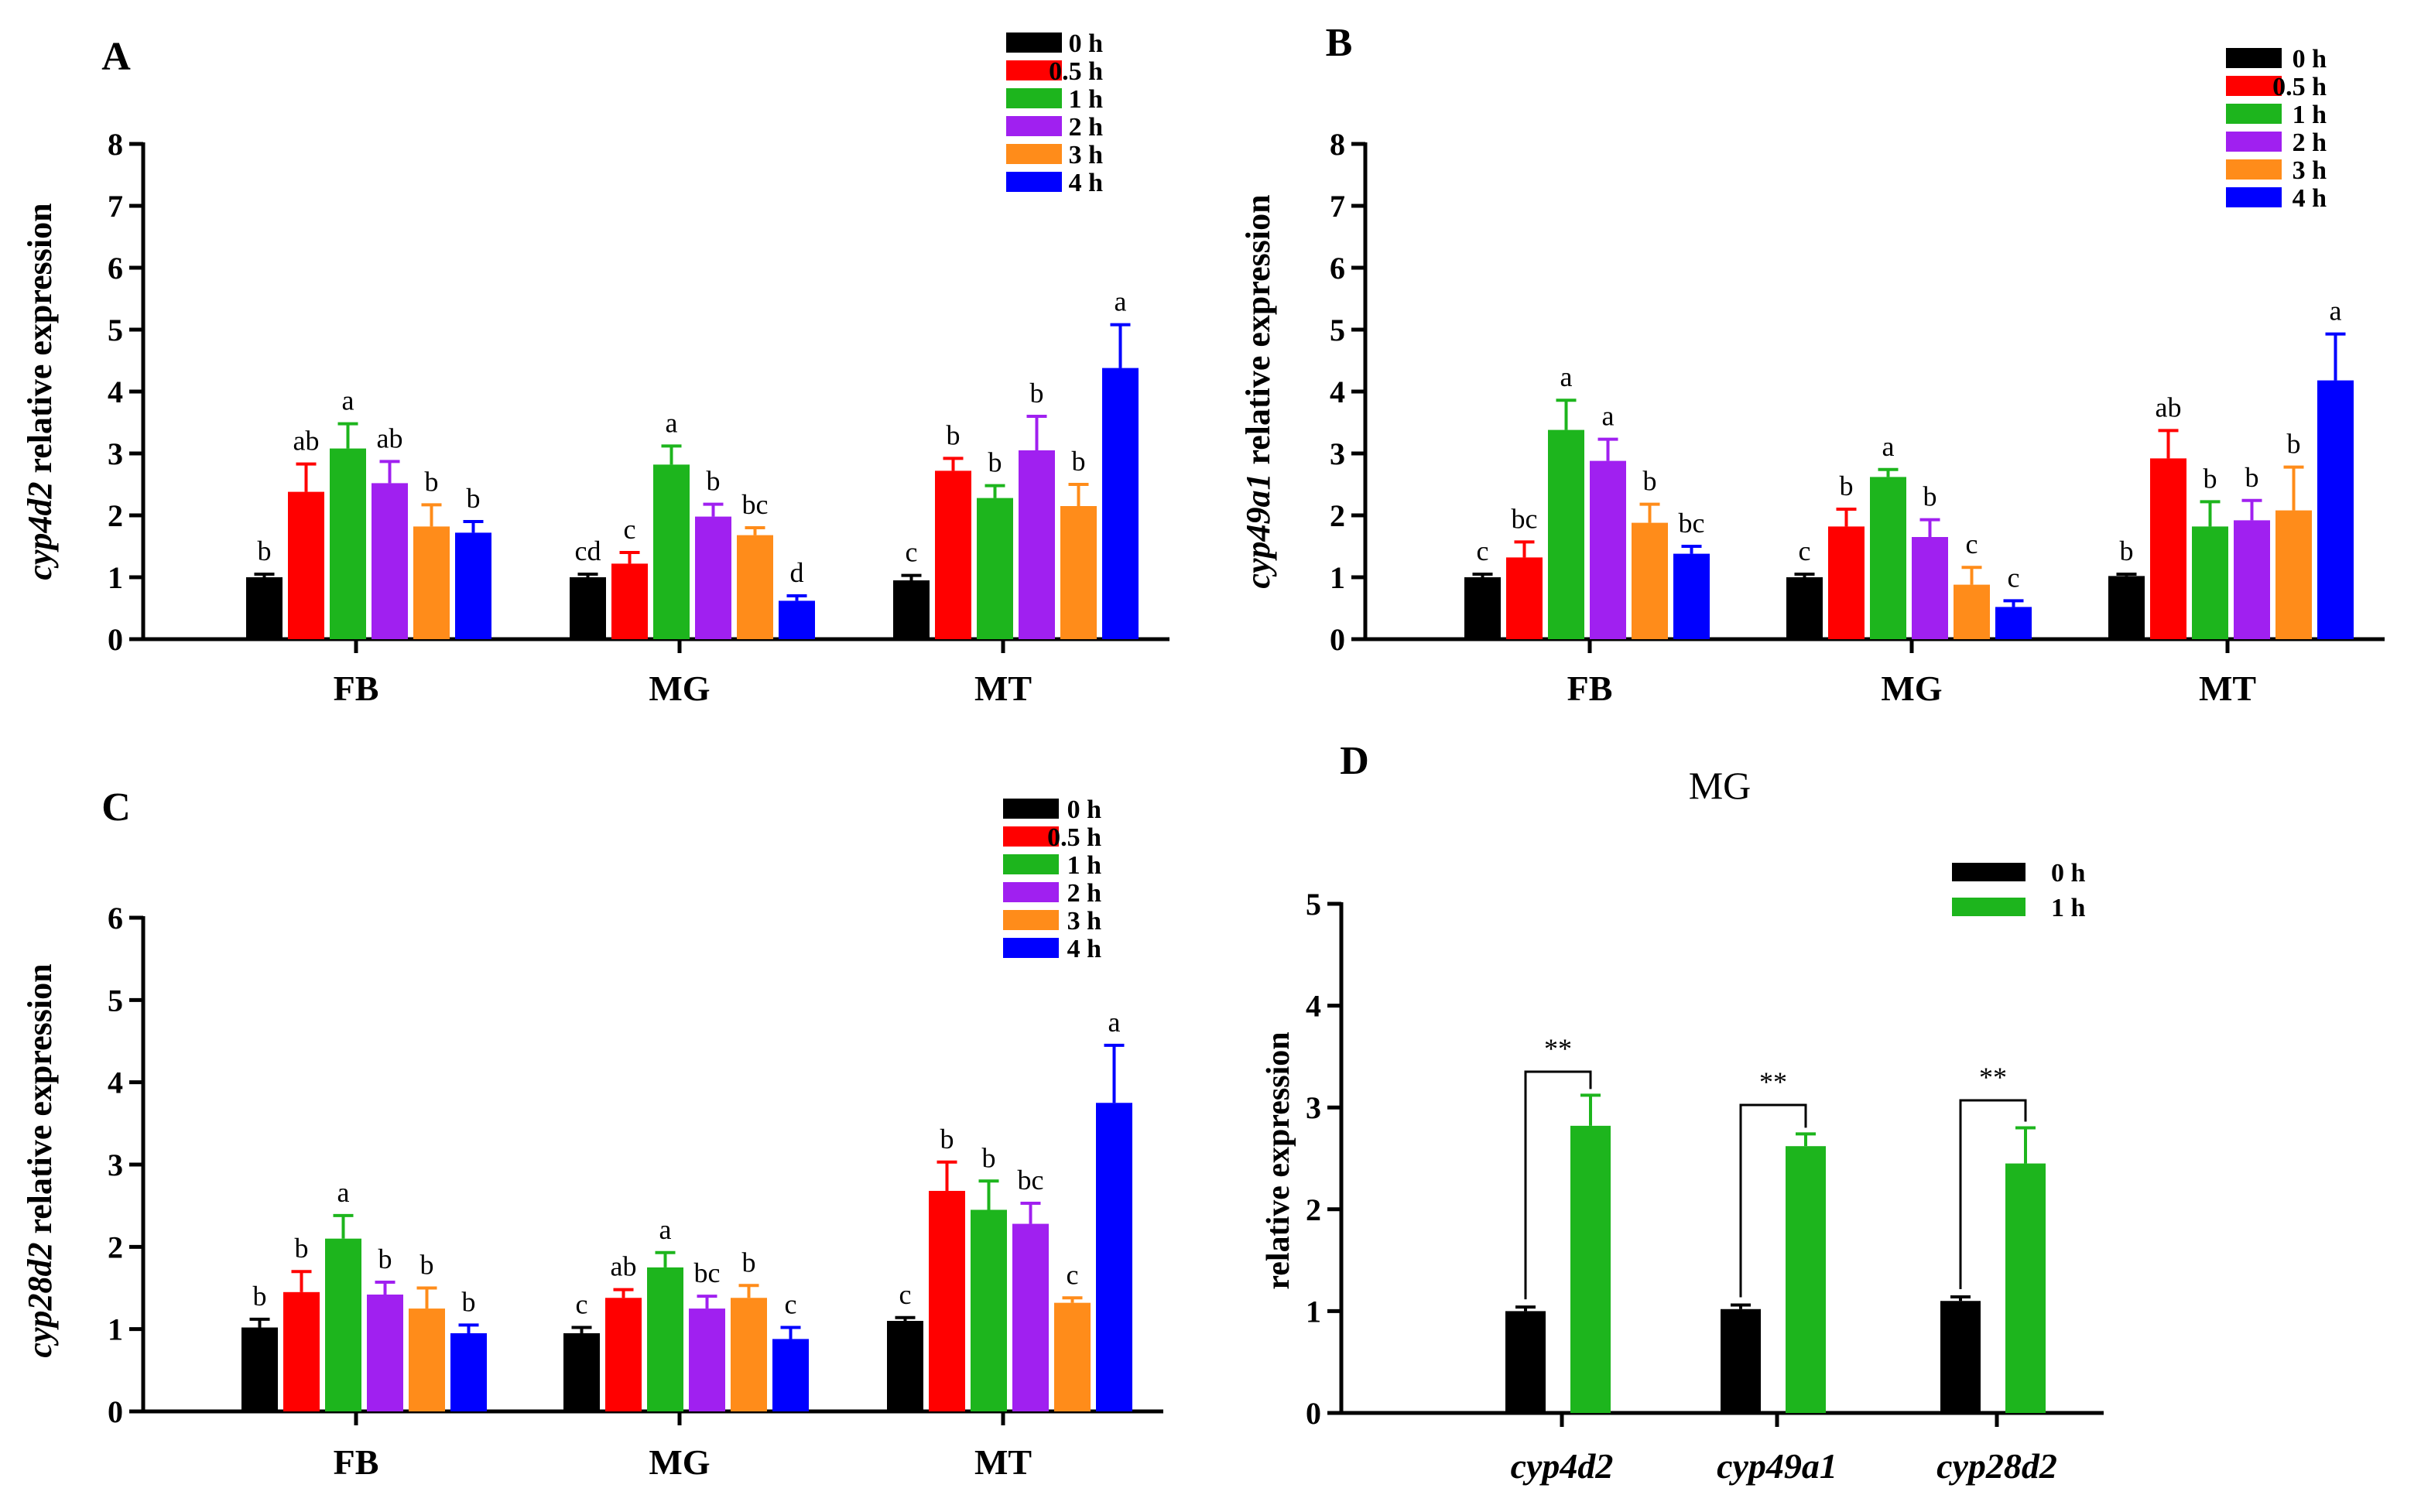  Describe the element at coordinates (1911, 688) in the screenshot. I see `x-category-label: MG` at that location.